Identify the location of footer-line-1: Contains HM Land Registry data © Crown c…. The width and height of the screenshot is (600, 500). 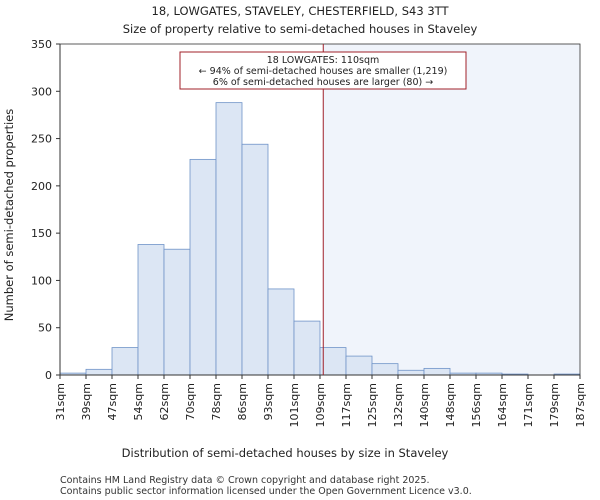
(245, 480).